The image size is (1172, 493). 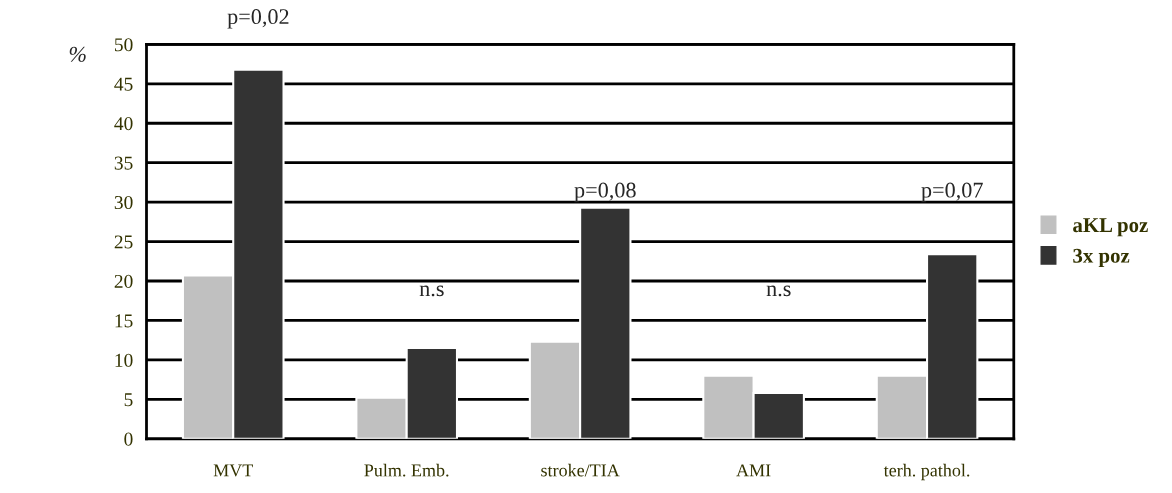 I want to click on y-tick-label: 20, so click(x=123, y=281).